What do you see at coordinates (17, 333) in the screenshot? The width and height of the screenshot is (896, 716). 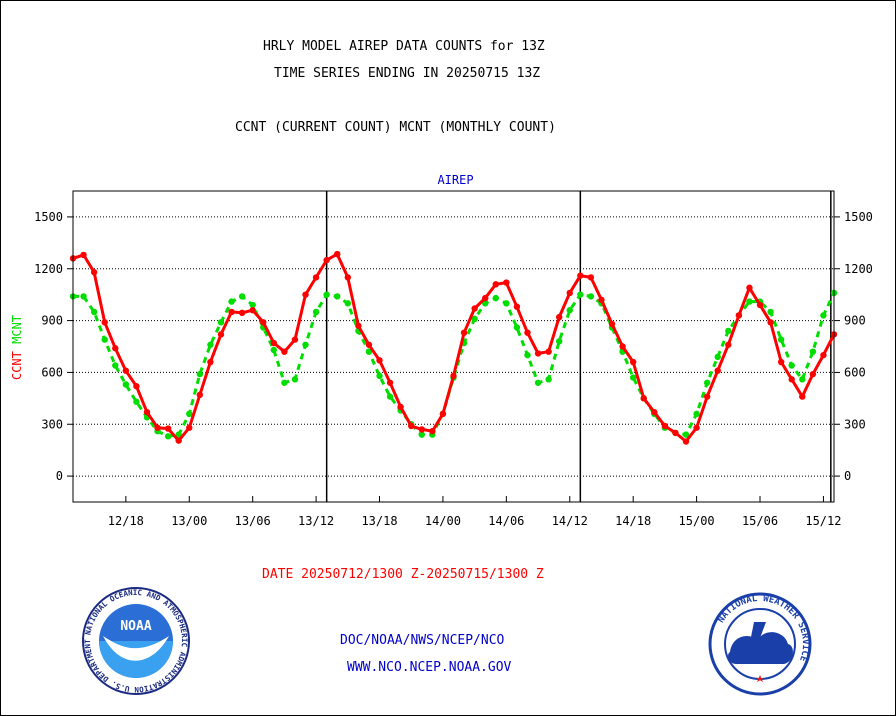 I see `y-axis-label-mcnt: MCNT` at bounding box center [17, 333].